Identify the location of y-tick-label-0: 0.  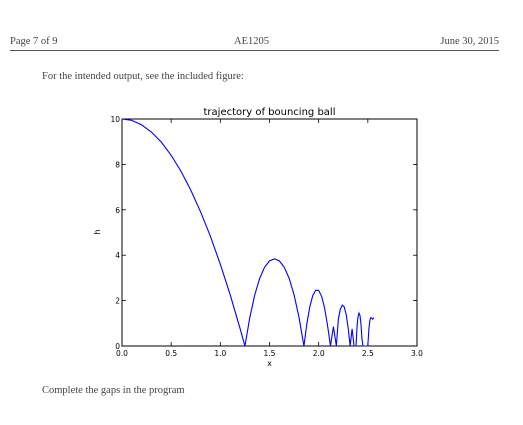
(117, 346).